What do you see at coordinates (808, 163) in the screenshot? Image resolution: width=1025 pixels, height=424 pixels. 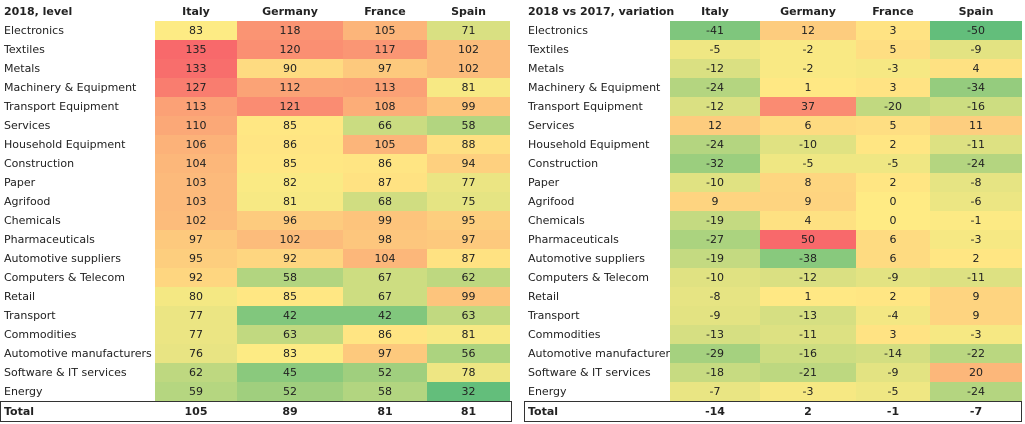 I see `heat-cell: -5` at bounding box center [808, 163].